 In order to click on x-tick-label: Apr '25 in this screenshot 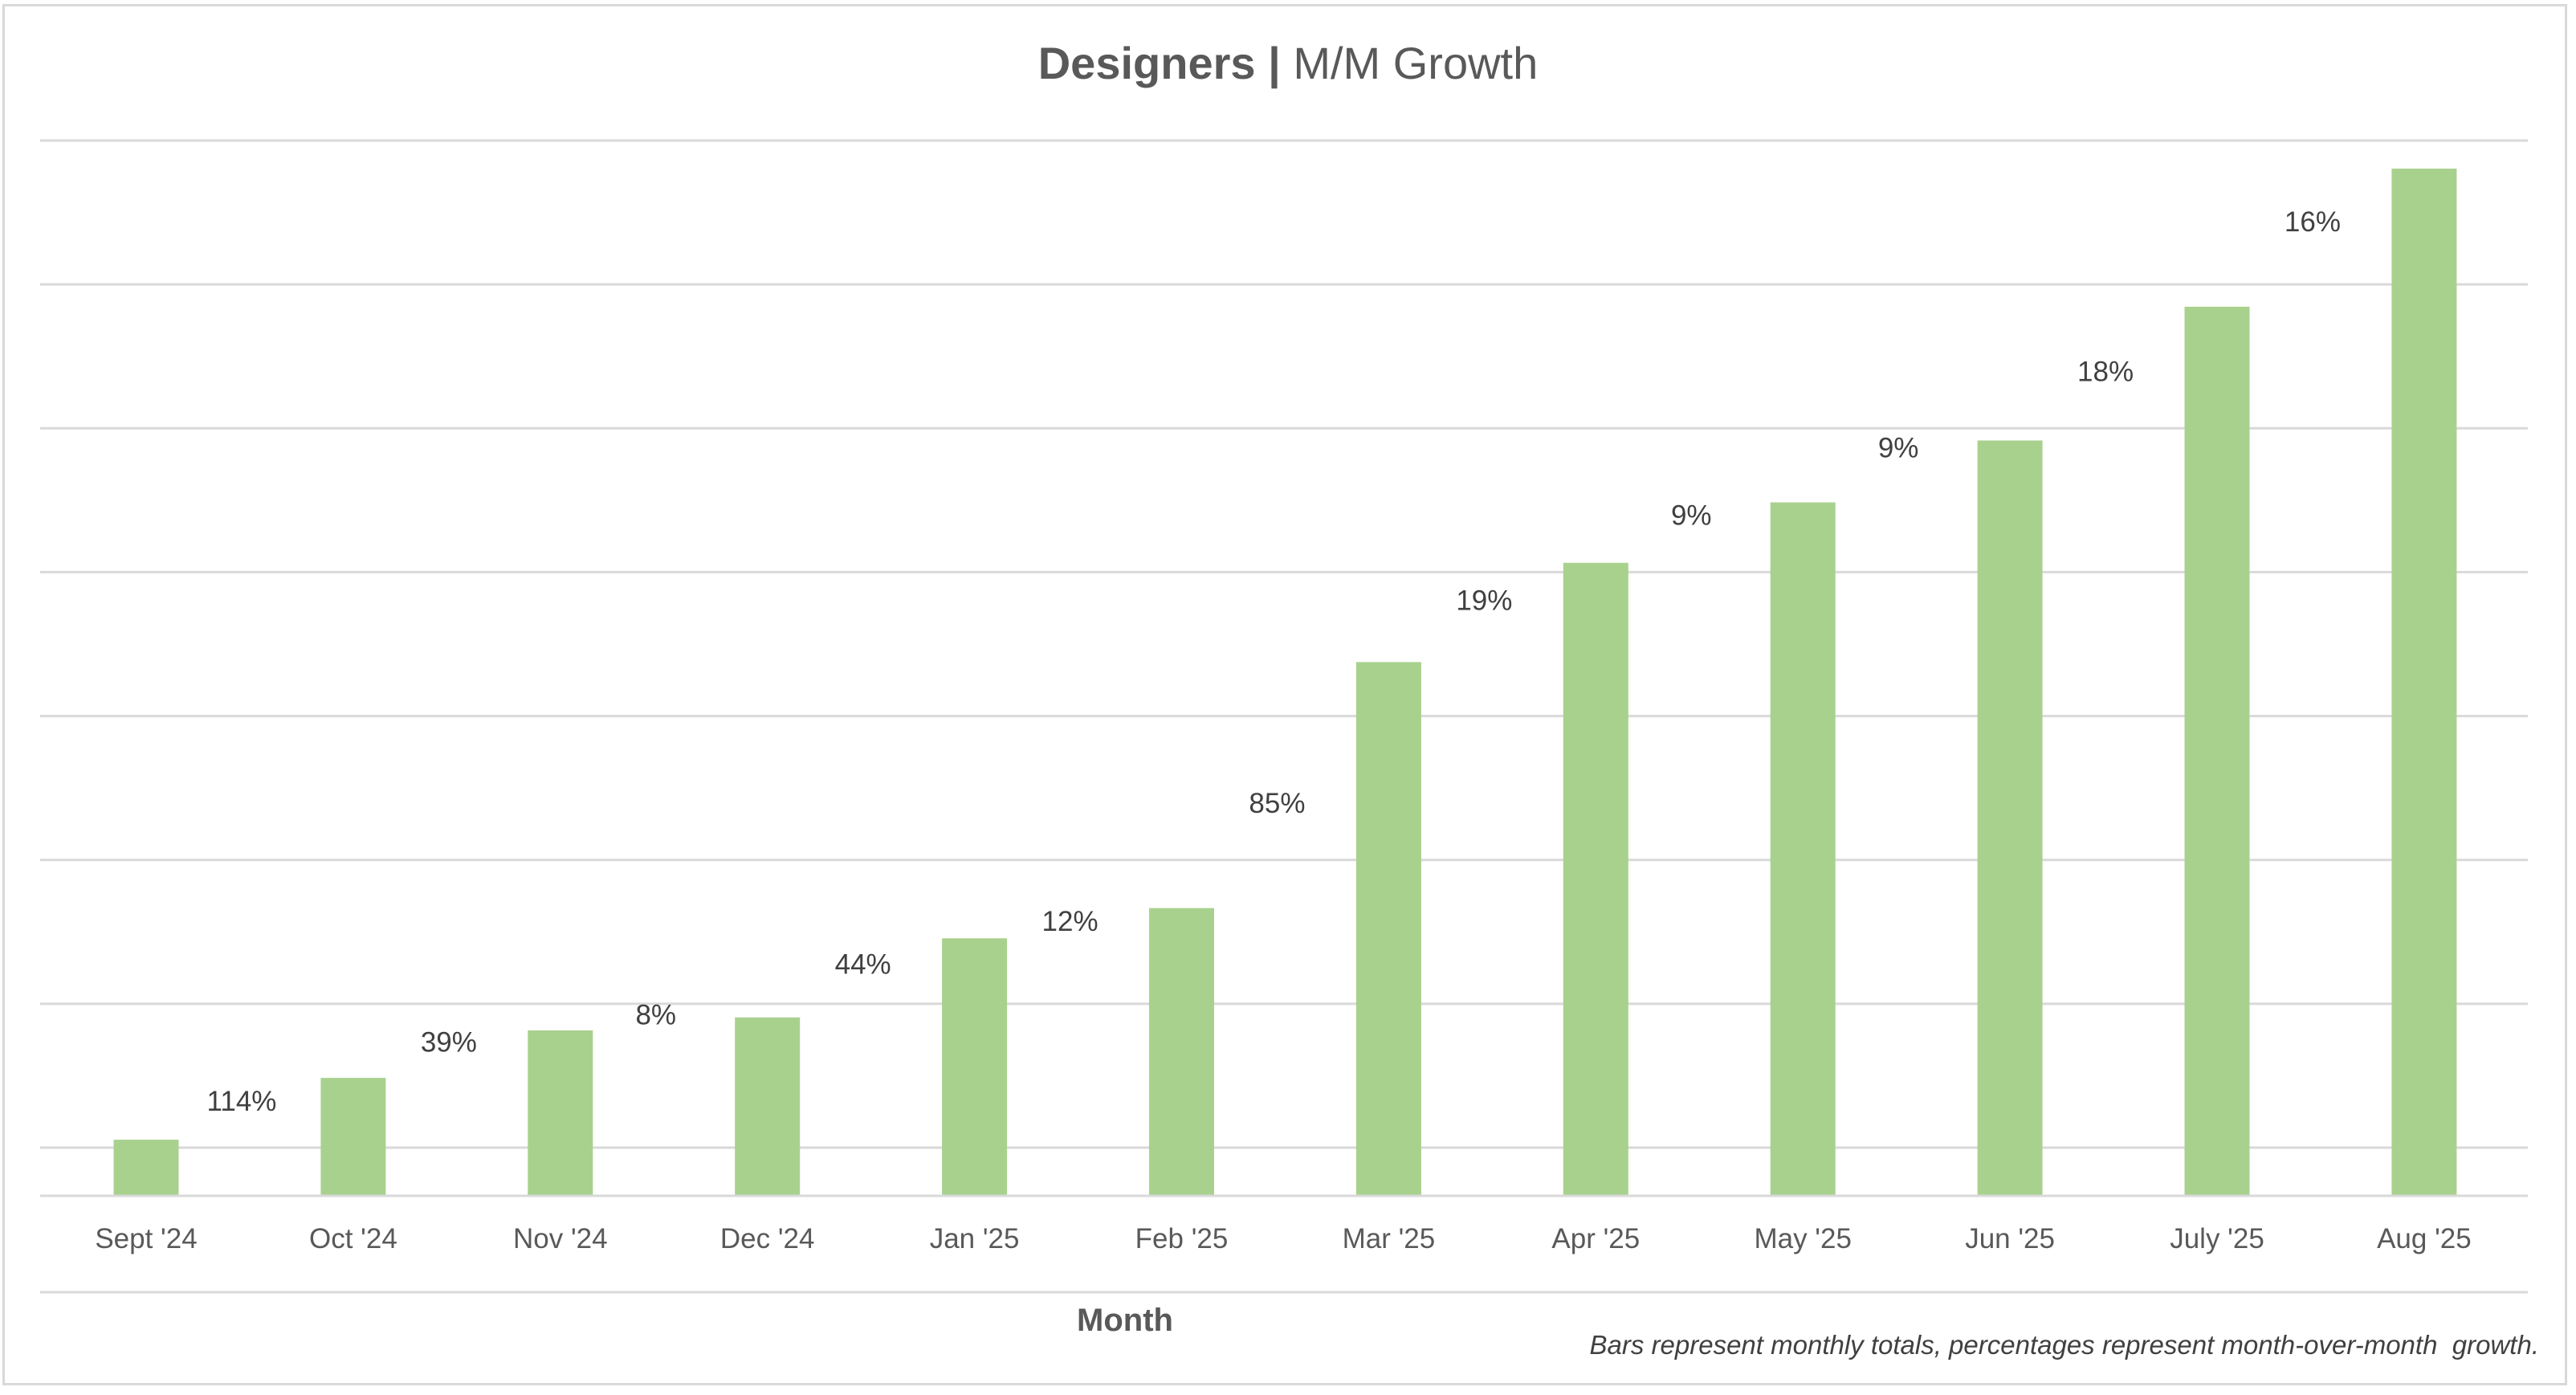, I will do `click(1595, 1238)`.